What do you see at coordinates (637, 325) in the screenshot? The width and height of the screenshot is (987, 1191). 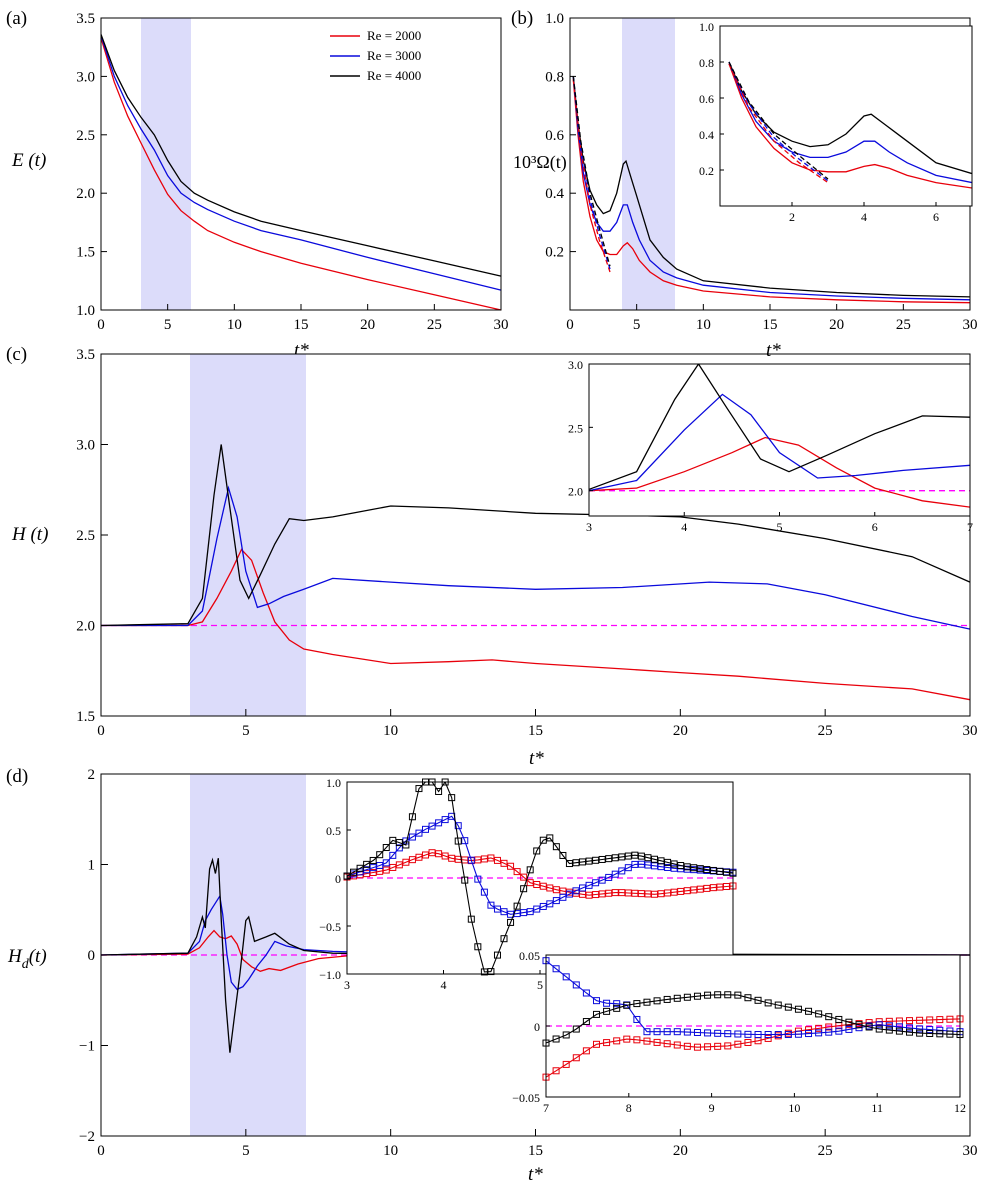 I see `panel-b-xtick-label: 5` at bounding box center [637, 325].